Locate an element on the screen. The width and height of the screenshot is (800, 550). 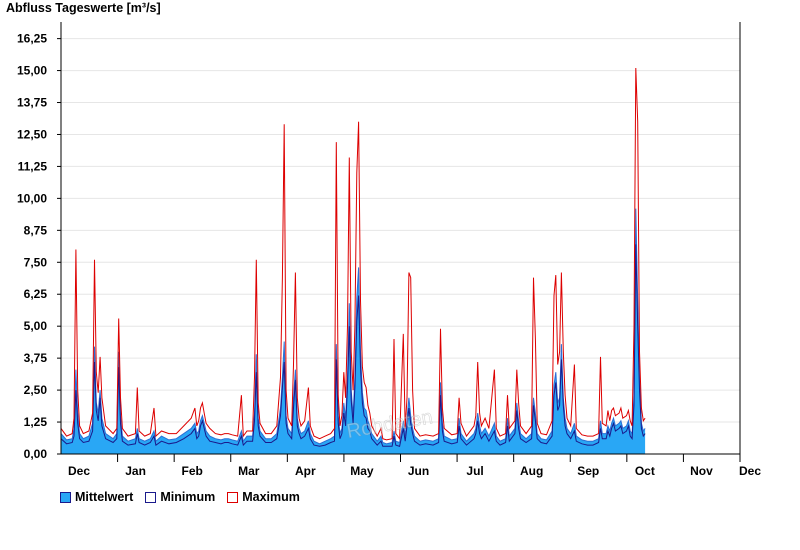
x-tick-label: Oct is located at coordinates (645, 471).